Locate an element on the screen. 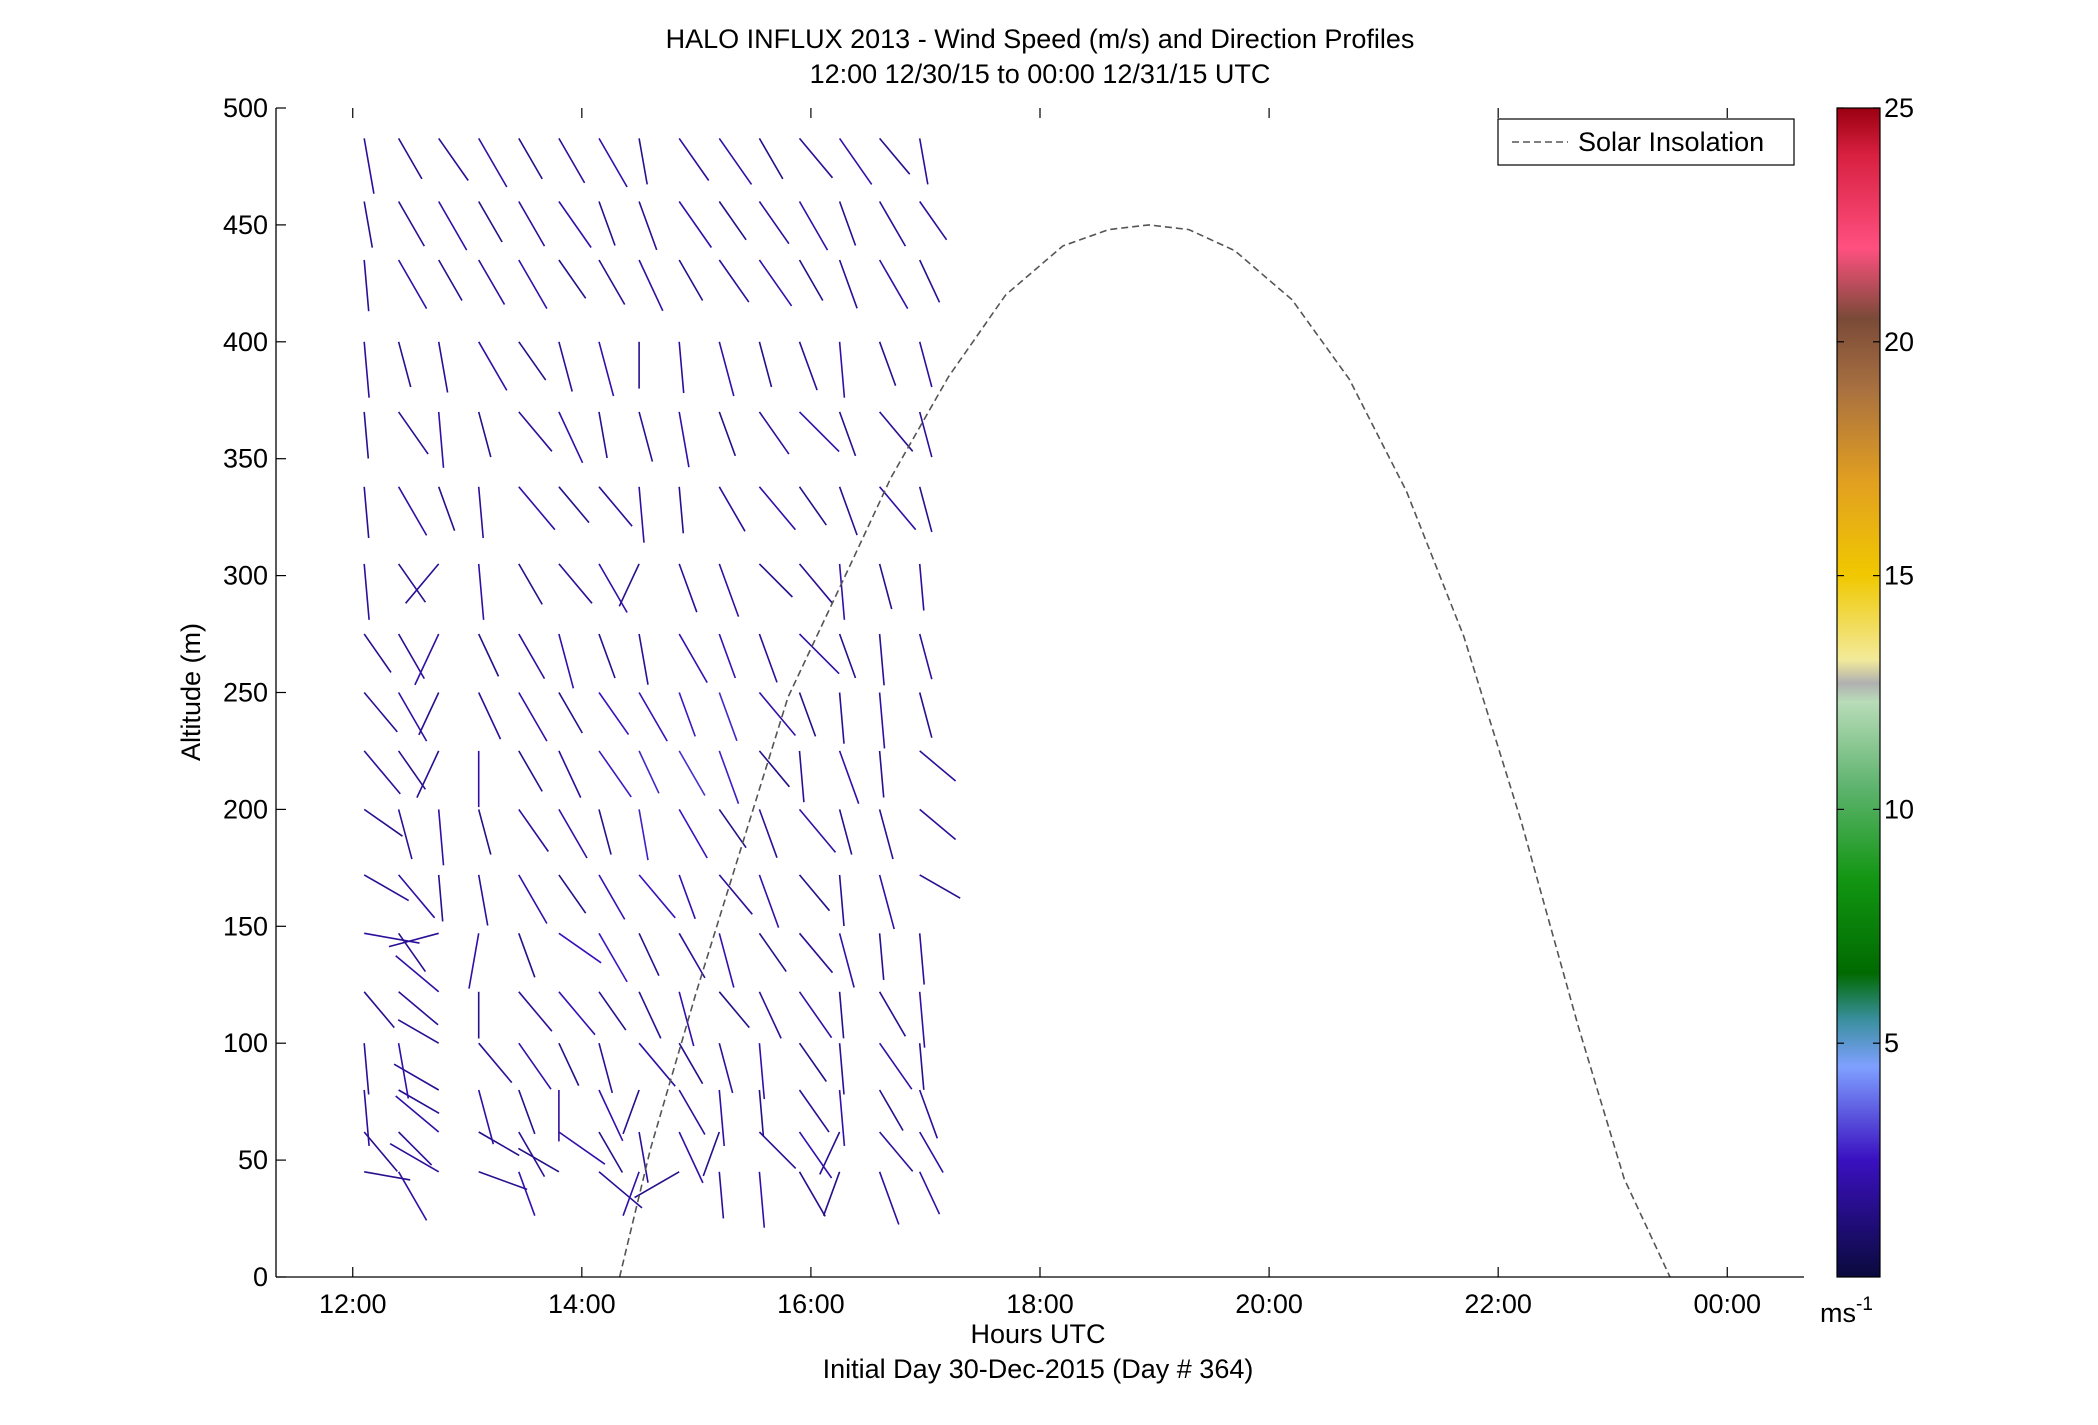 The image size is (2098, 1425). colorbar-tick-label: 5 is located at coordinates (1891, 1043).